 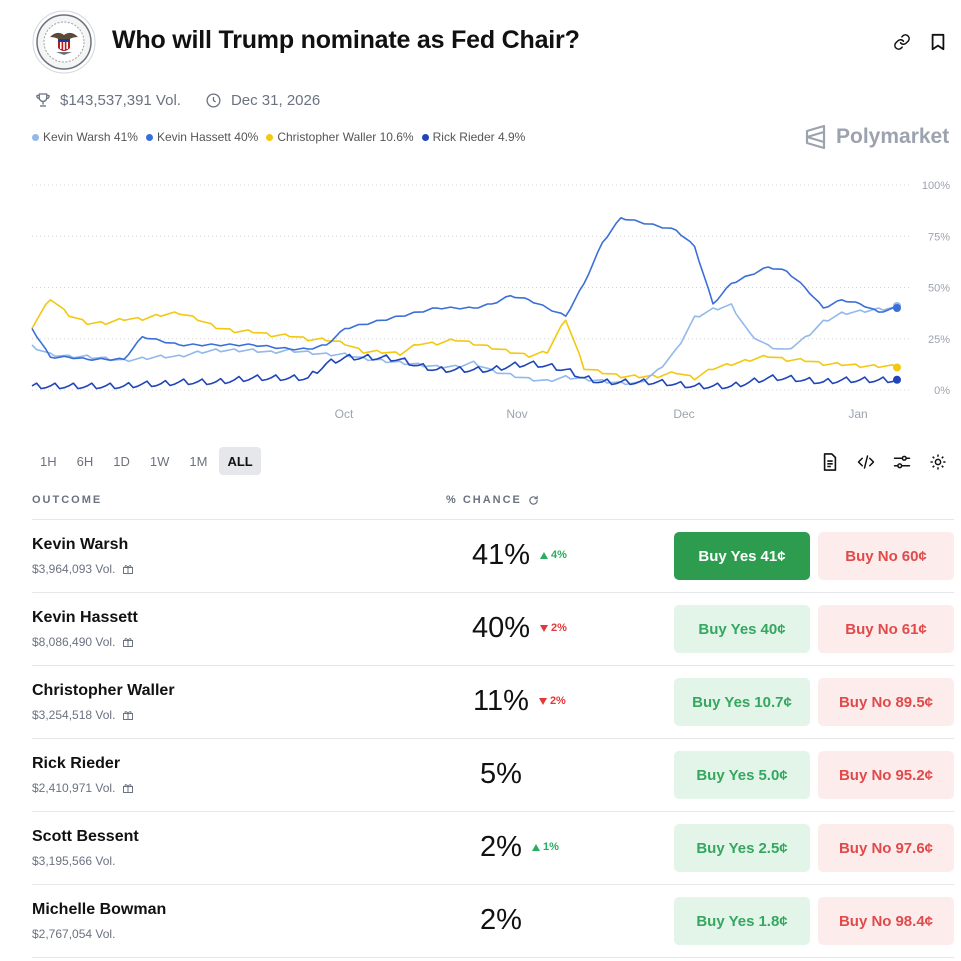 I want to click on buy-no-button: Buy No 98.4¢, so click(x=886, y=921).